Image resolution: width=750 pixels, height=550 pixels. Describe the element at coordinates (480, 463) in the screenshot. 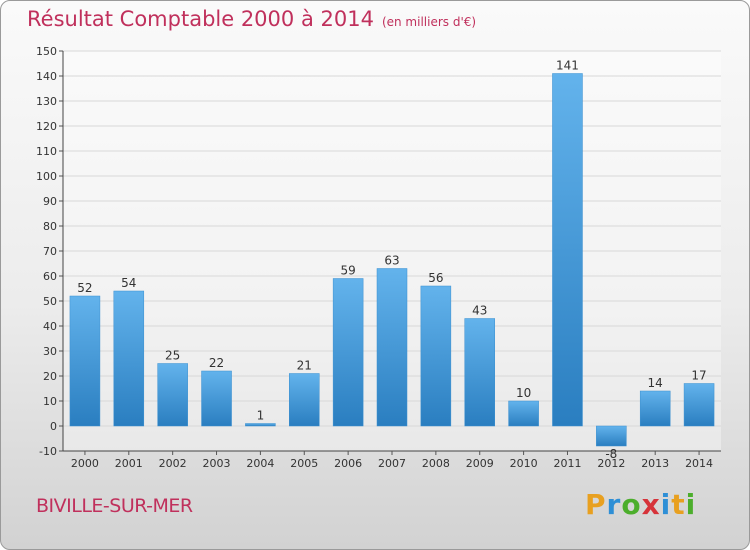

I see `x-tick-label: 2009` at that location.